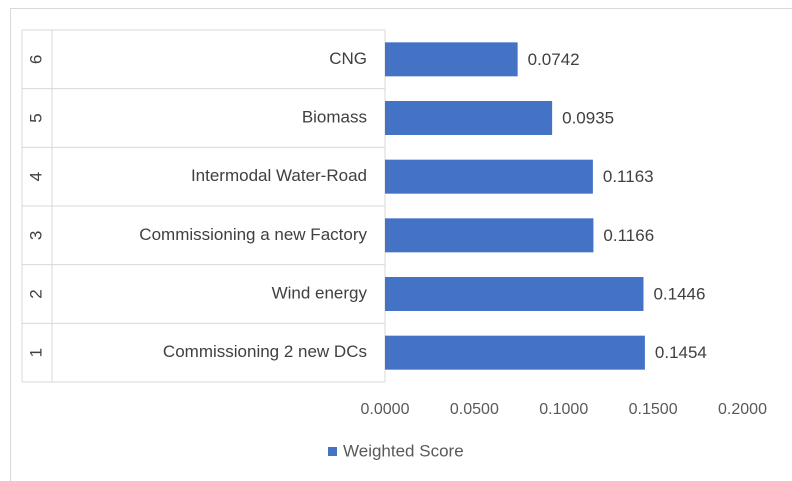  I want to click on x-tick-label: 0.1500, so click(653, 409).